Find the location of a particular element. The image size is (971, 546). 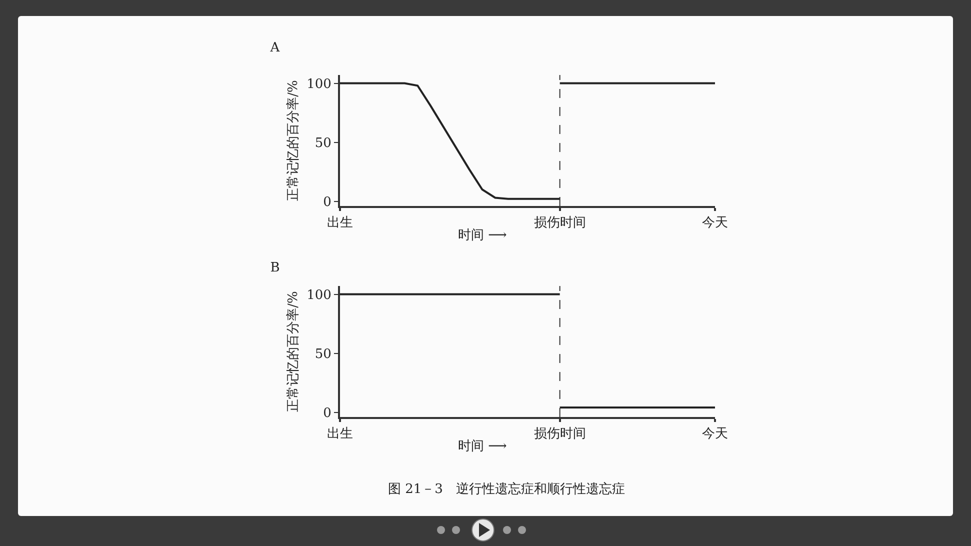

caption: 图 21－3 逆行性遗忘症和顺行性遗忘症 is located at coordinates (506, 489).